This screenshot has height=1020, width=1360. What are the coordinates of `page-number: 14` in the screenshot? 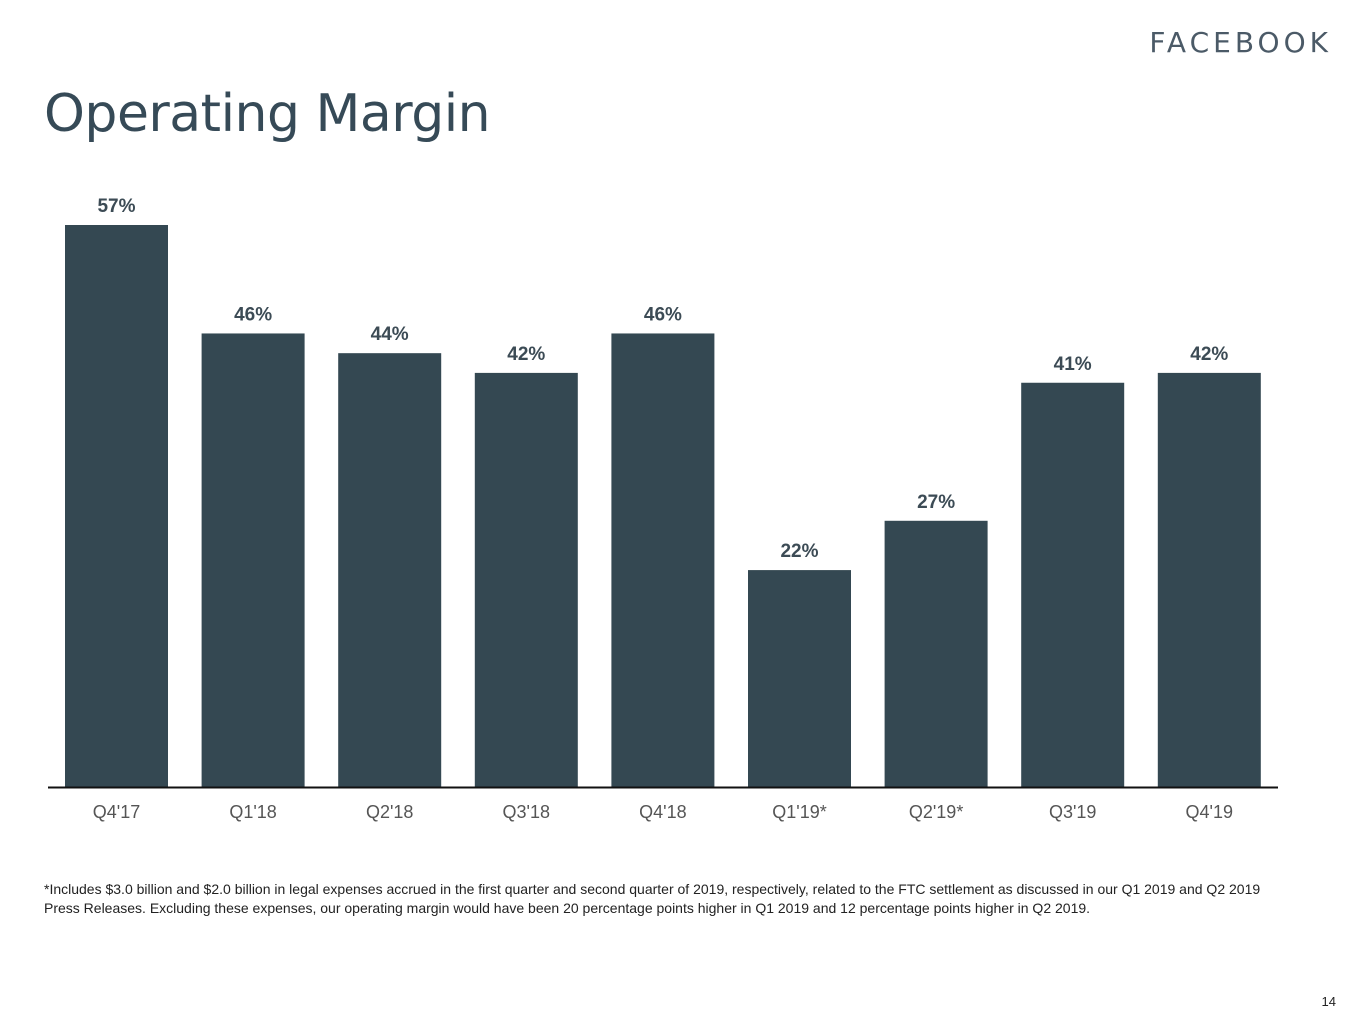 It's located at (1328, 1001).